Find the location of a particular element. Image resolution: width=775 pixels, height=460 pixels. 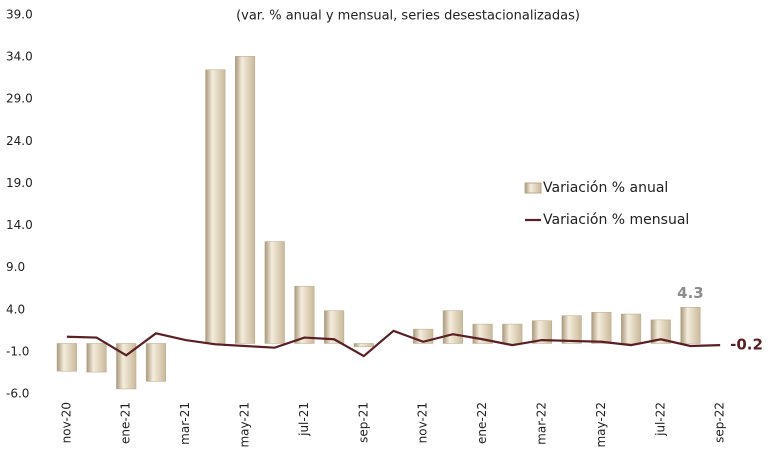

x-tick-label: jul-21 is located at coordinates (304, 419).